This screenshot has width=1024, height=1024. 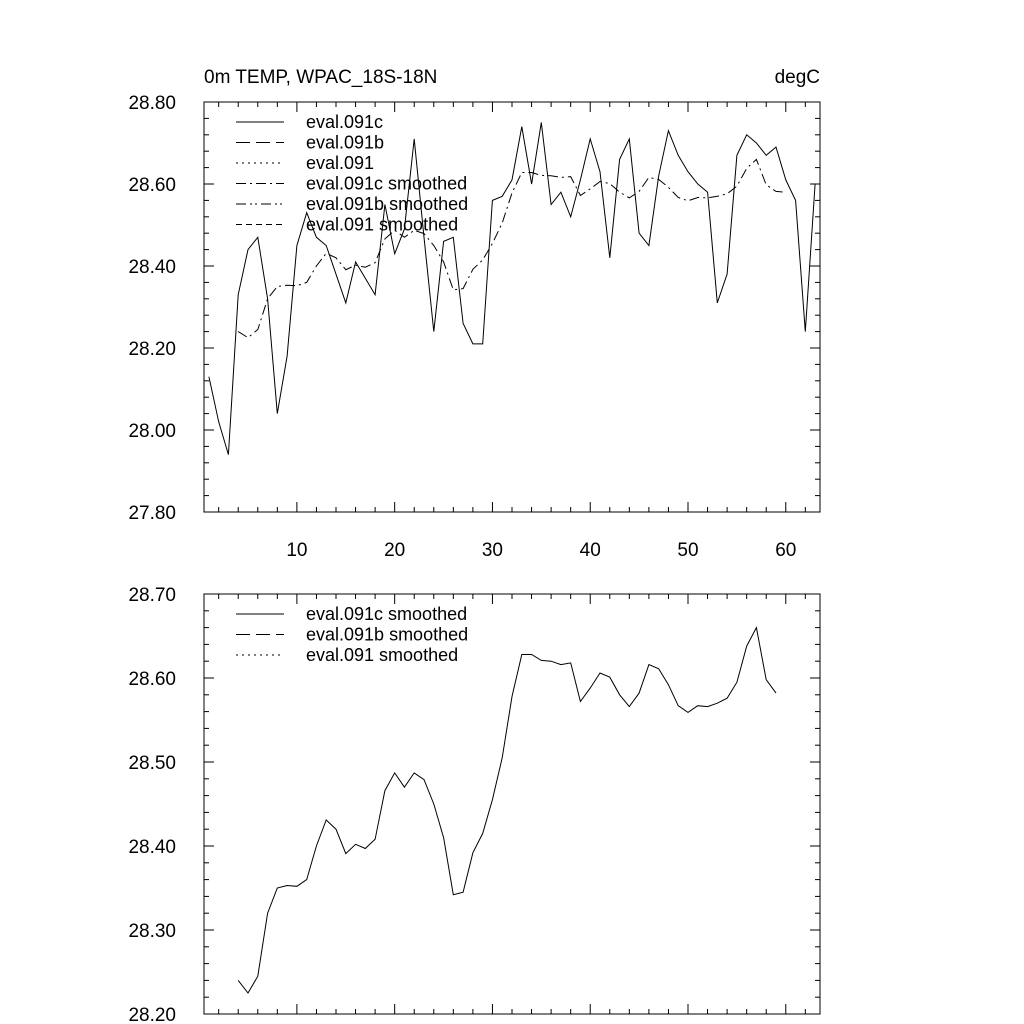 I want to click on y-tick-label: 28.50, so click(x=152, y=763).